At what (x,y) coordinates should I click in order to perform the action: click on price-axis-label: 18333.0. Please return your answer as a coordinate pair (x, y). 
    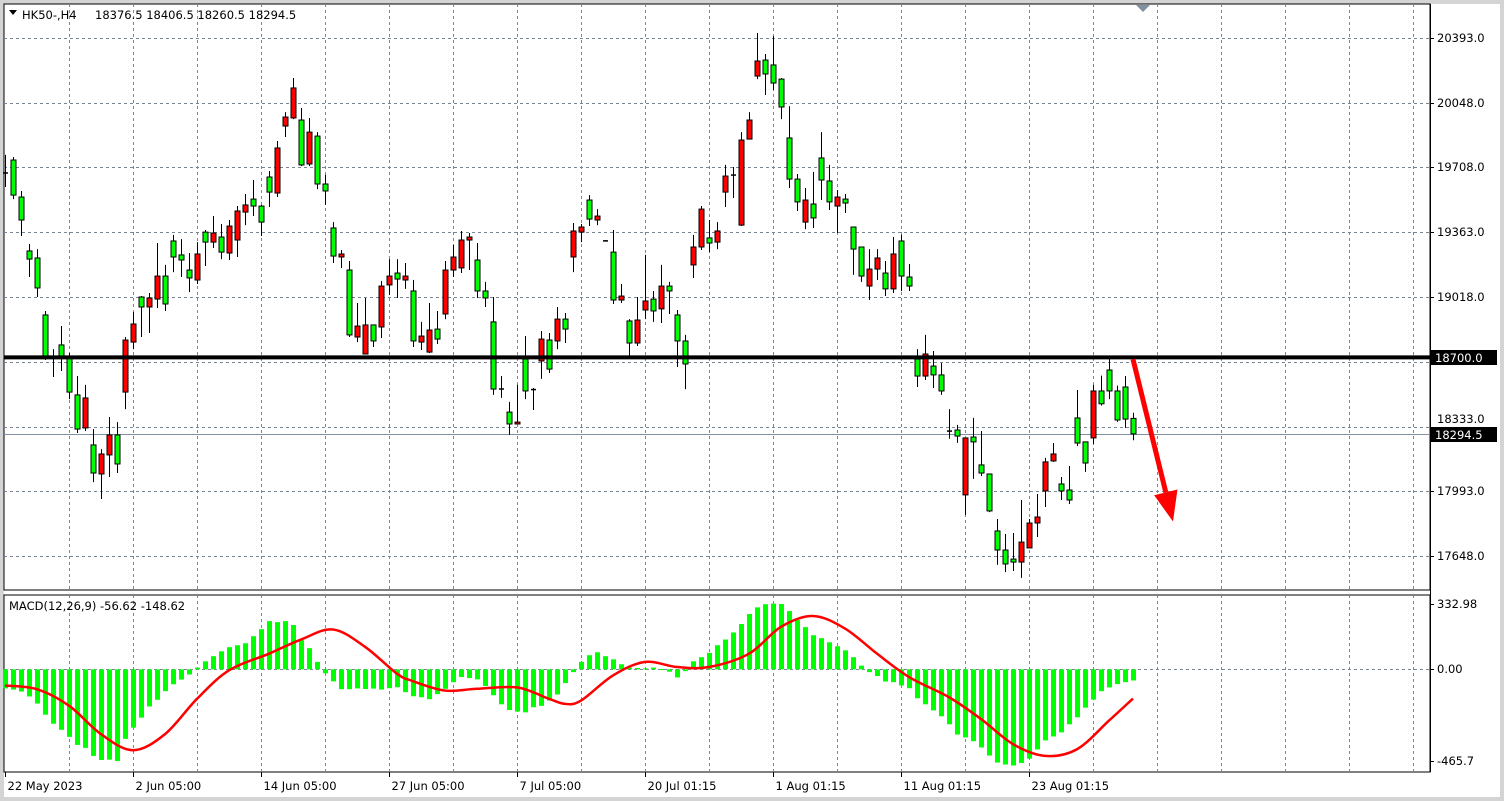
    Looking at the image, I should click on (1461, 419).